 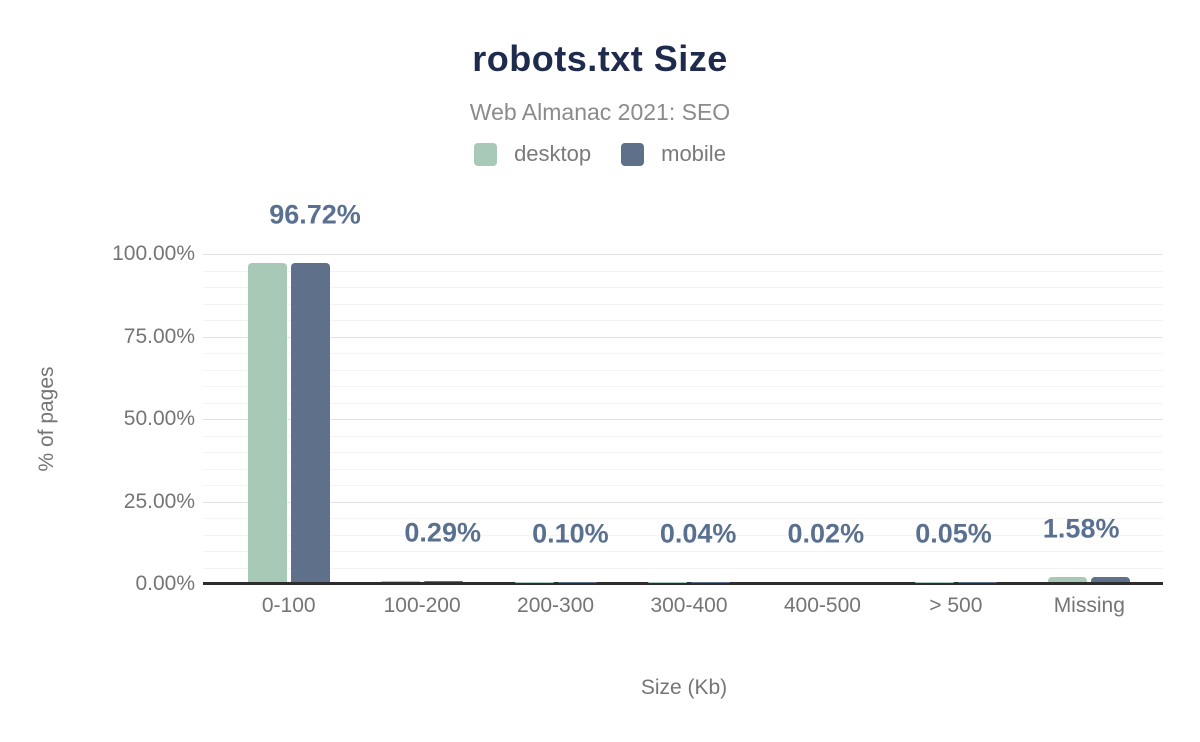 What do you see at coordinates (165, 583) in the screenshot?
I see `y-tick-label: 0.00%` at bounding box center [165, 583].